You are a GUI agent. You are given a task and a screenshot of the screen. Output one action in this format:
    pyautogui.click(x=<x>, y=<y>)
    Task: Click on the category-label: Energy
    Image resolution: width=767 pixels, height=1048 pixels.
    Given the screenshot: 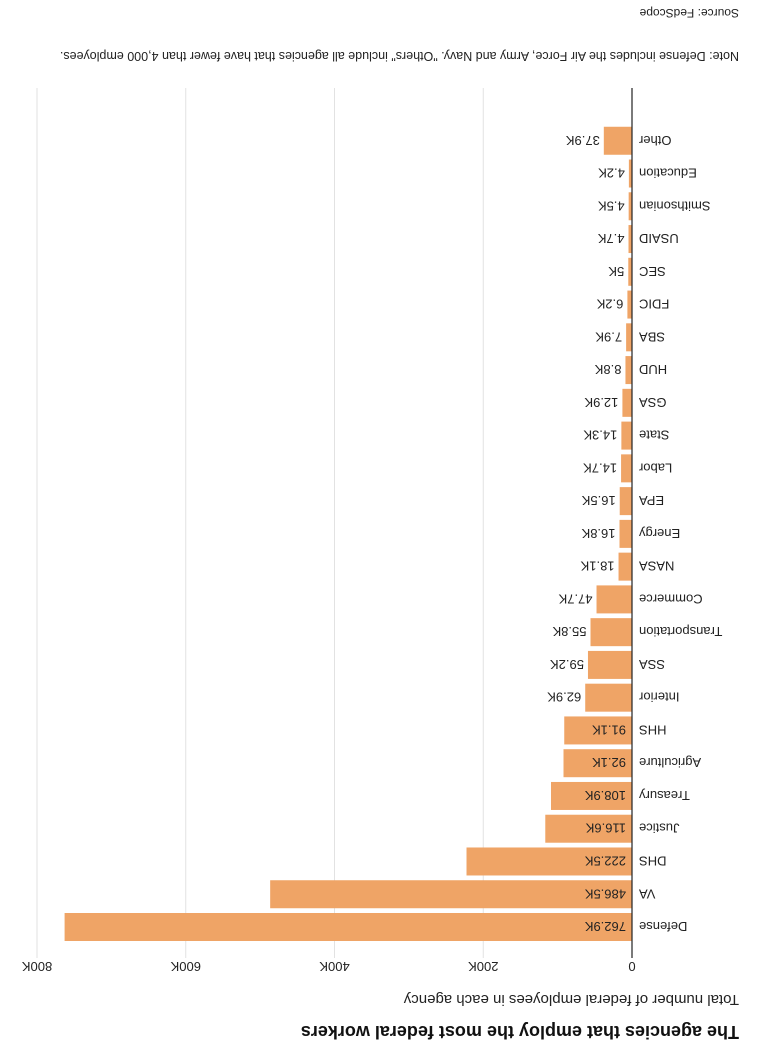 What is the action you would take?
    pyautogui.click(x=660, y=533)
    